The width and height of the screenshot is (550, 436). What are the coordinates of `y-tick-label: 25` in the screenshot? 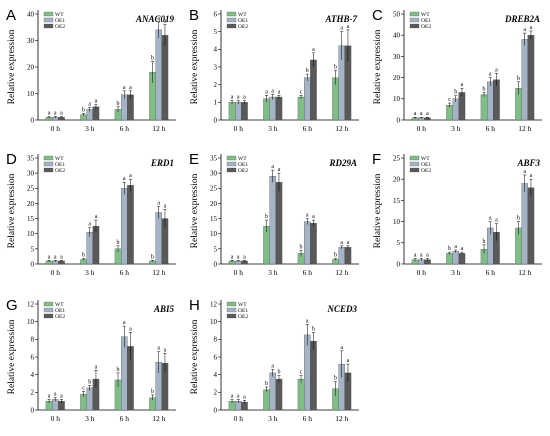 It's located at (214, 189).